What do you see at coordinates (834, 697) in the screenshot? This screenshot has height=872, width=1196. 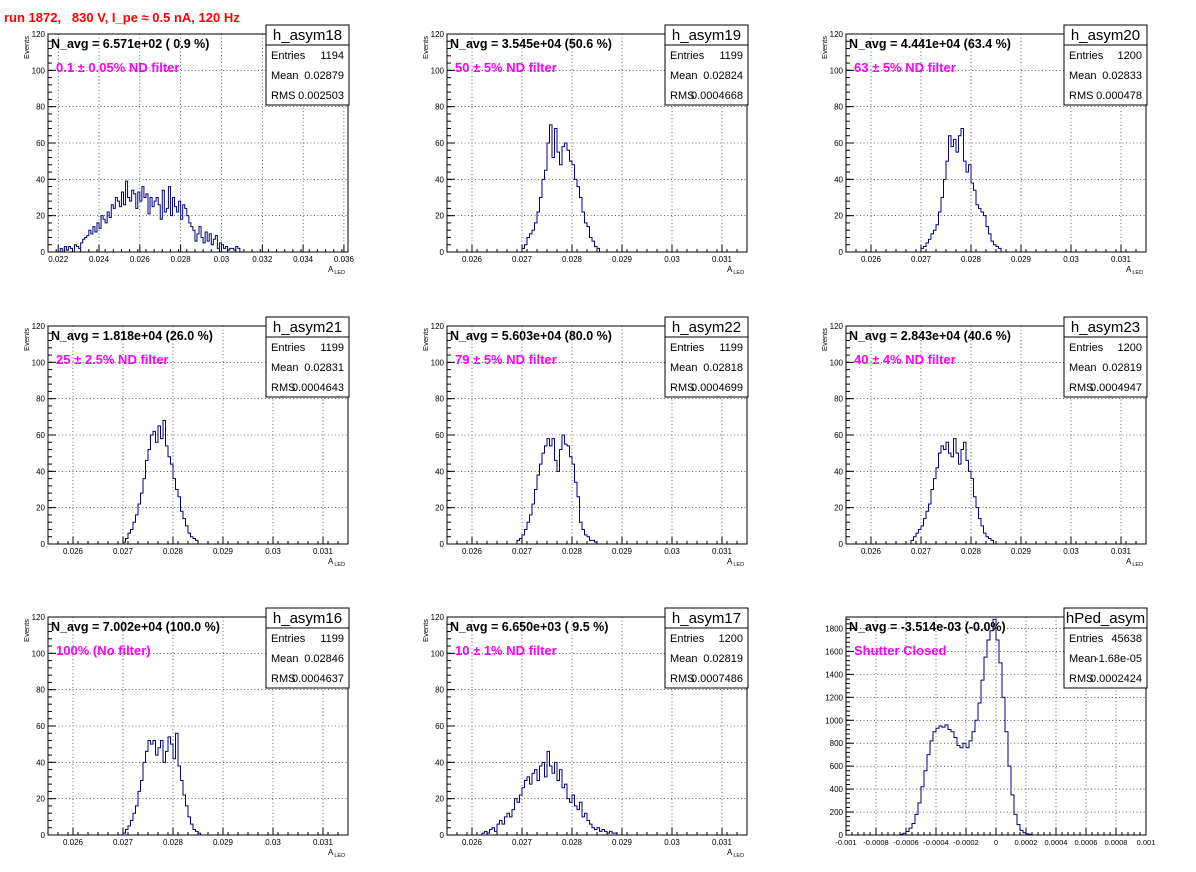 I see `y-tick-label: 1200` at bounding box center [834, 697].